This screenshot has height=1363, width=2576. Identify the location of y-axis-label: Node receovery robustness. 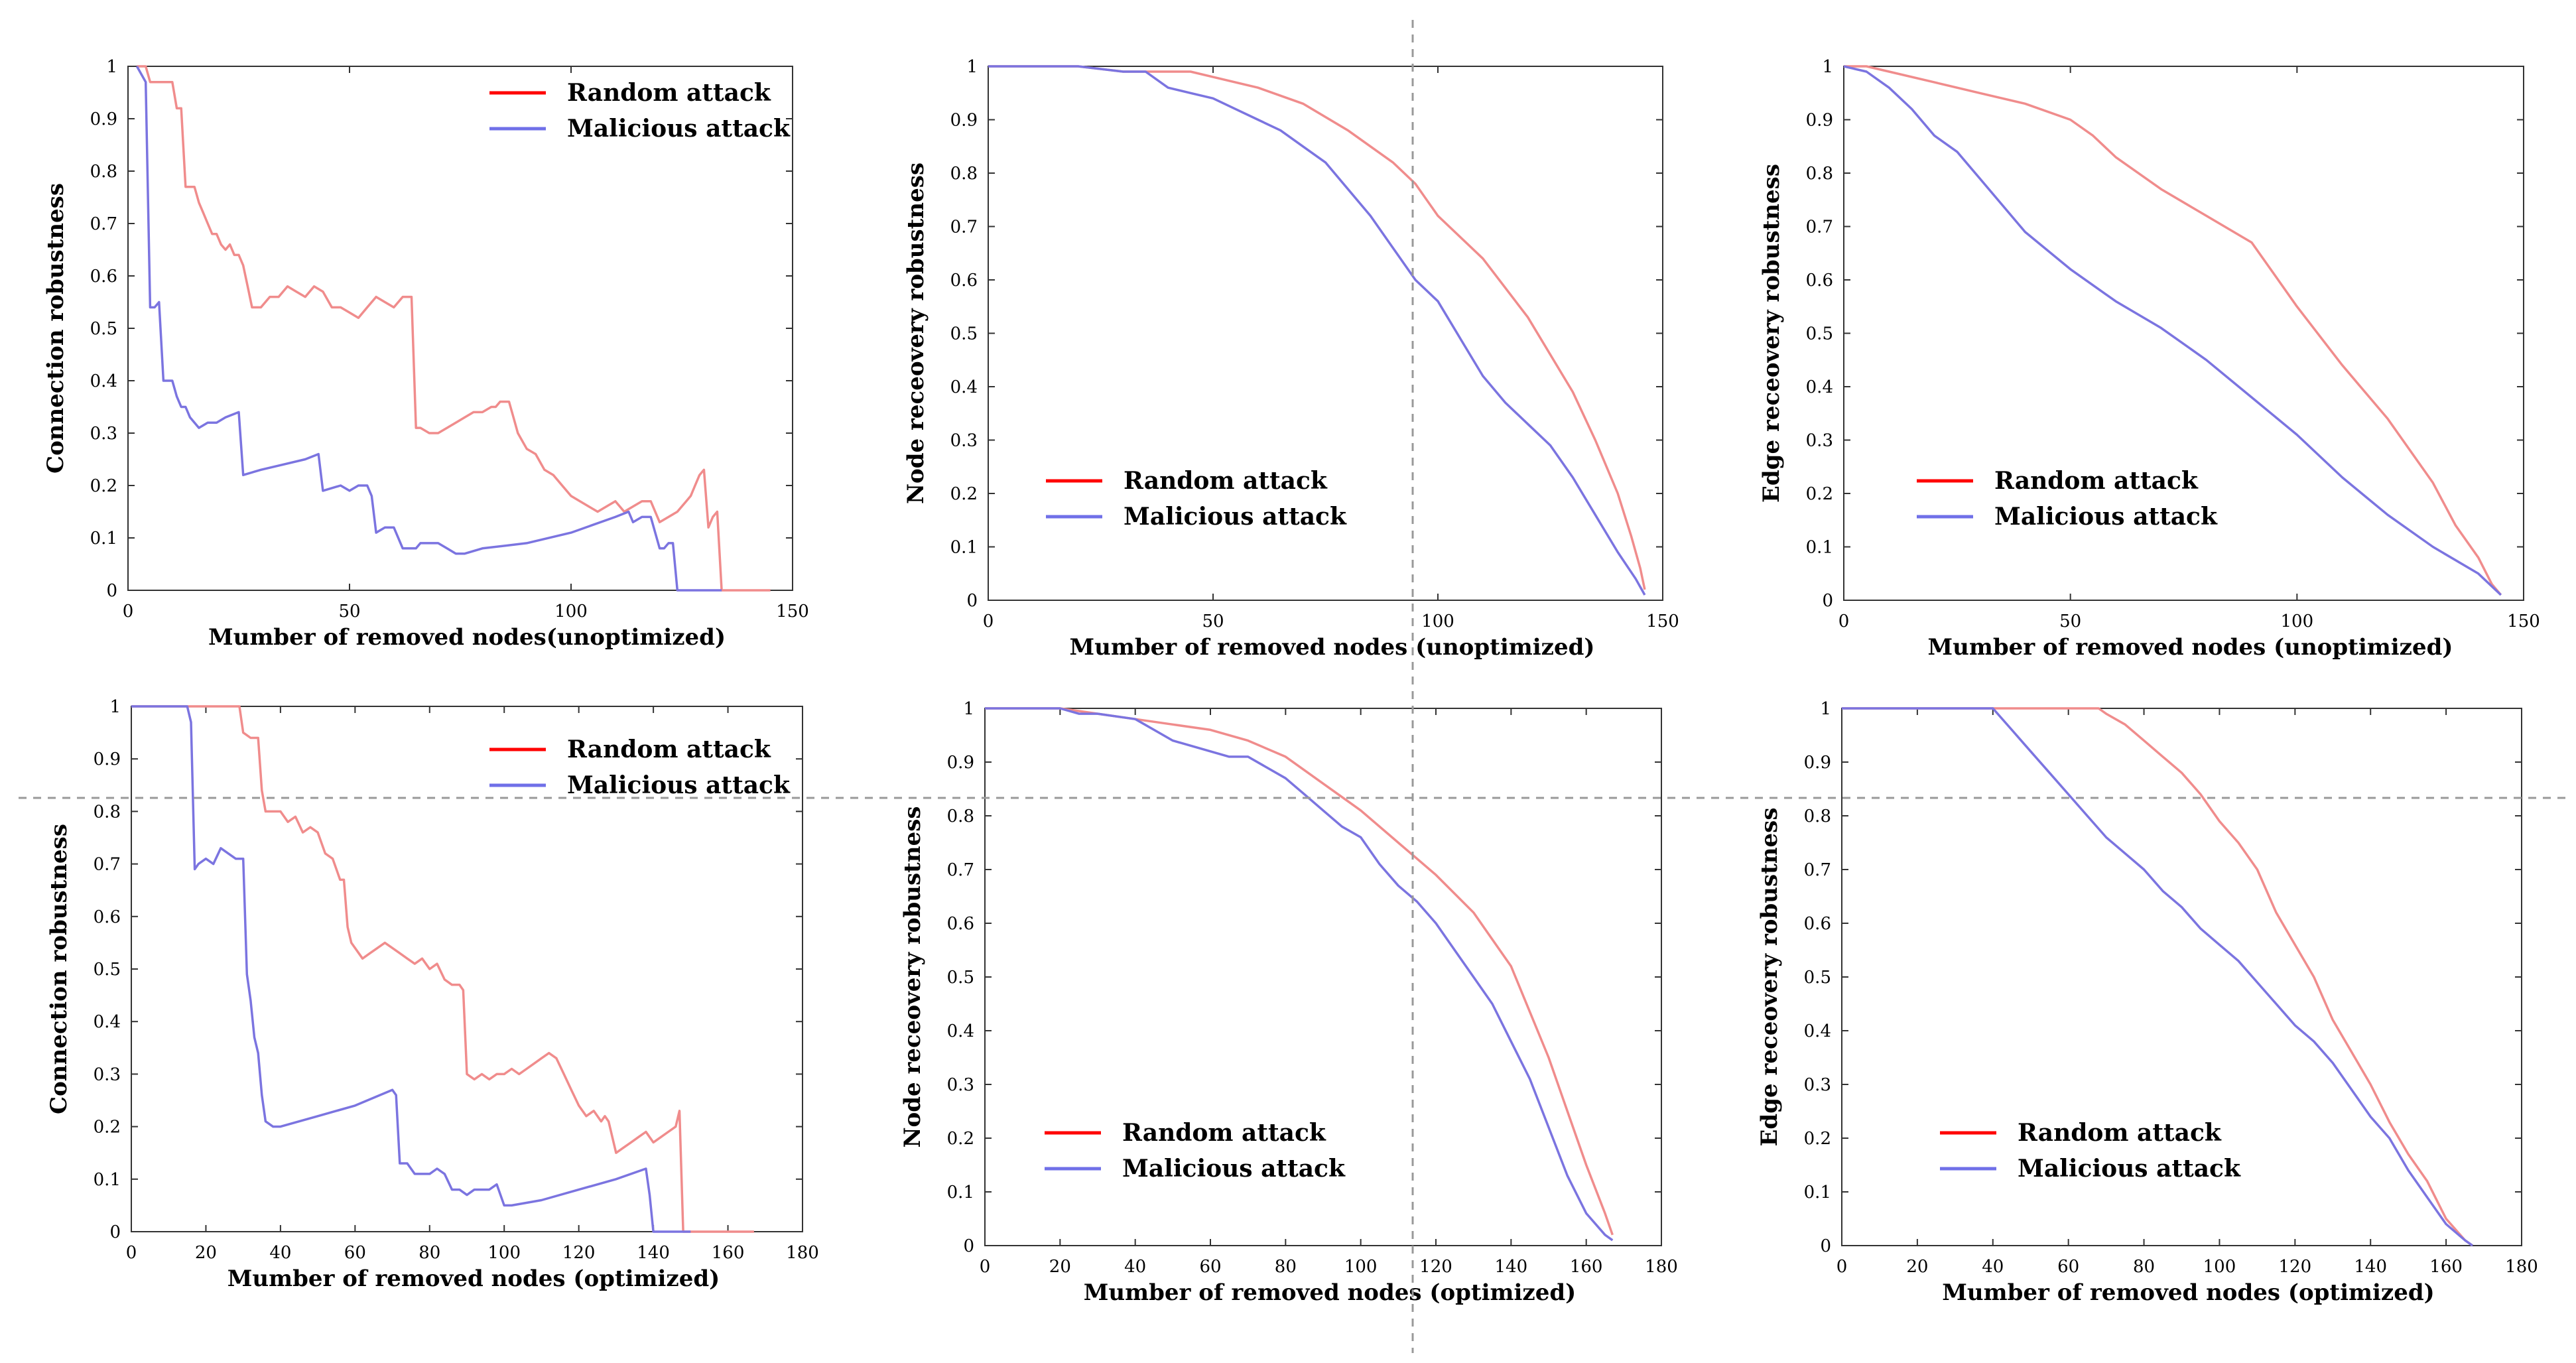
(916, 333).